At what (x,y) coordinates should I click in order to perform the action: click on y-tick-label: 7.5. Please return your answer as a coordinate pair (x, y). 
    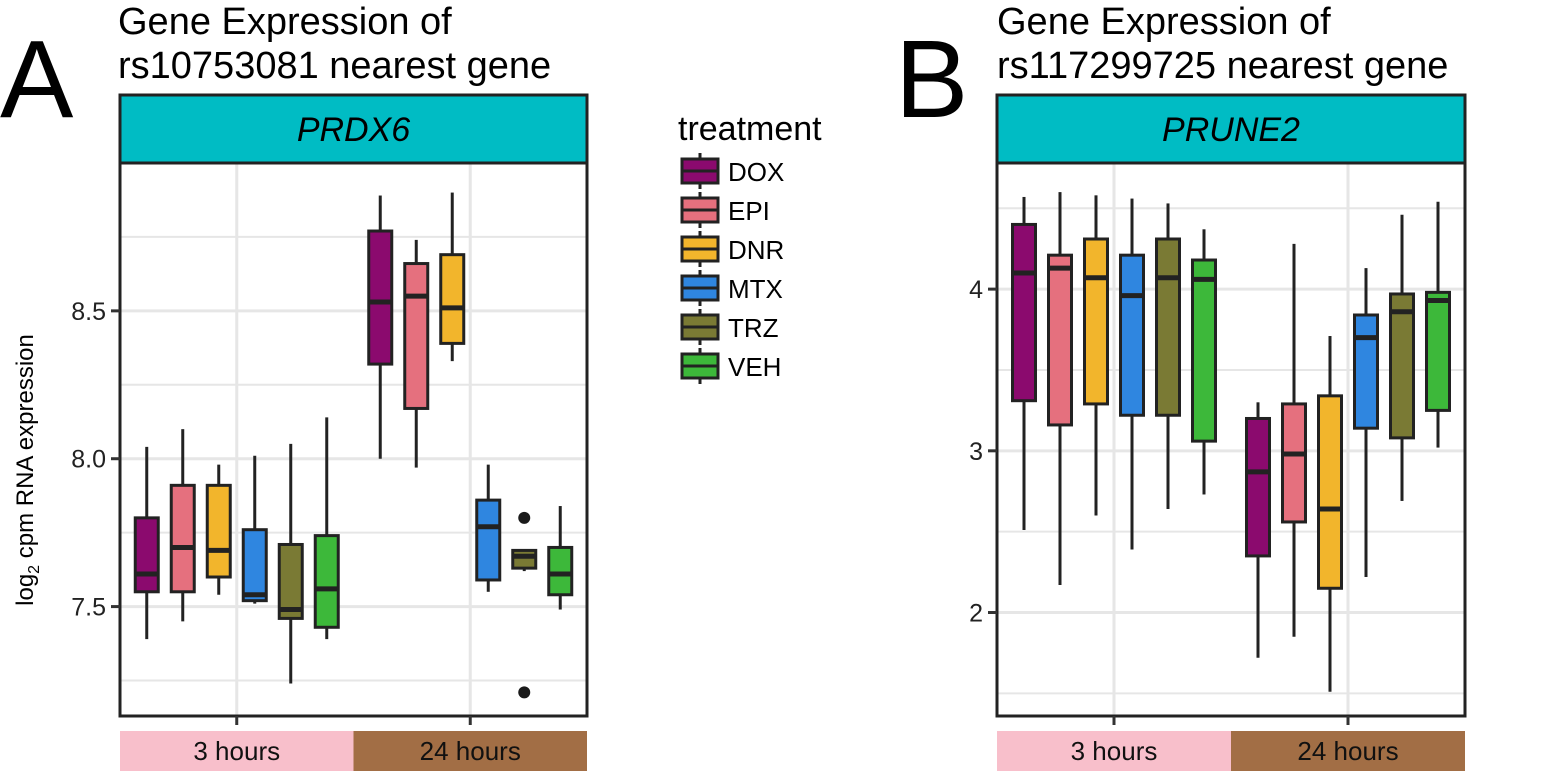
    Looking at the image, I should click on (88, 608).